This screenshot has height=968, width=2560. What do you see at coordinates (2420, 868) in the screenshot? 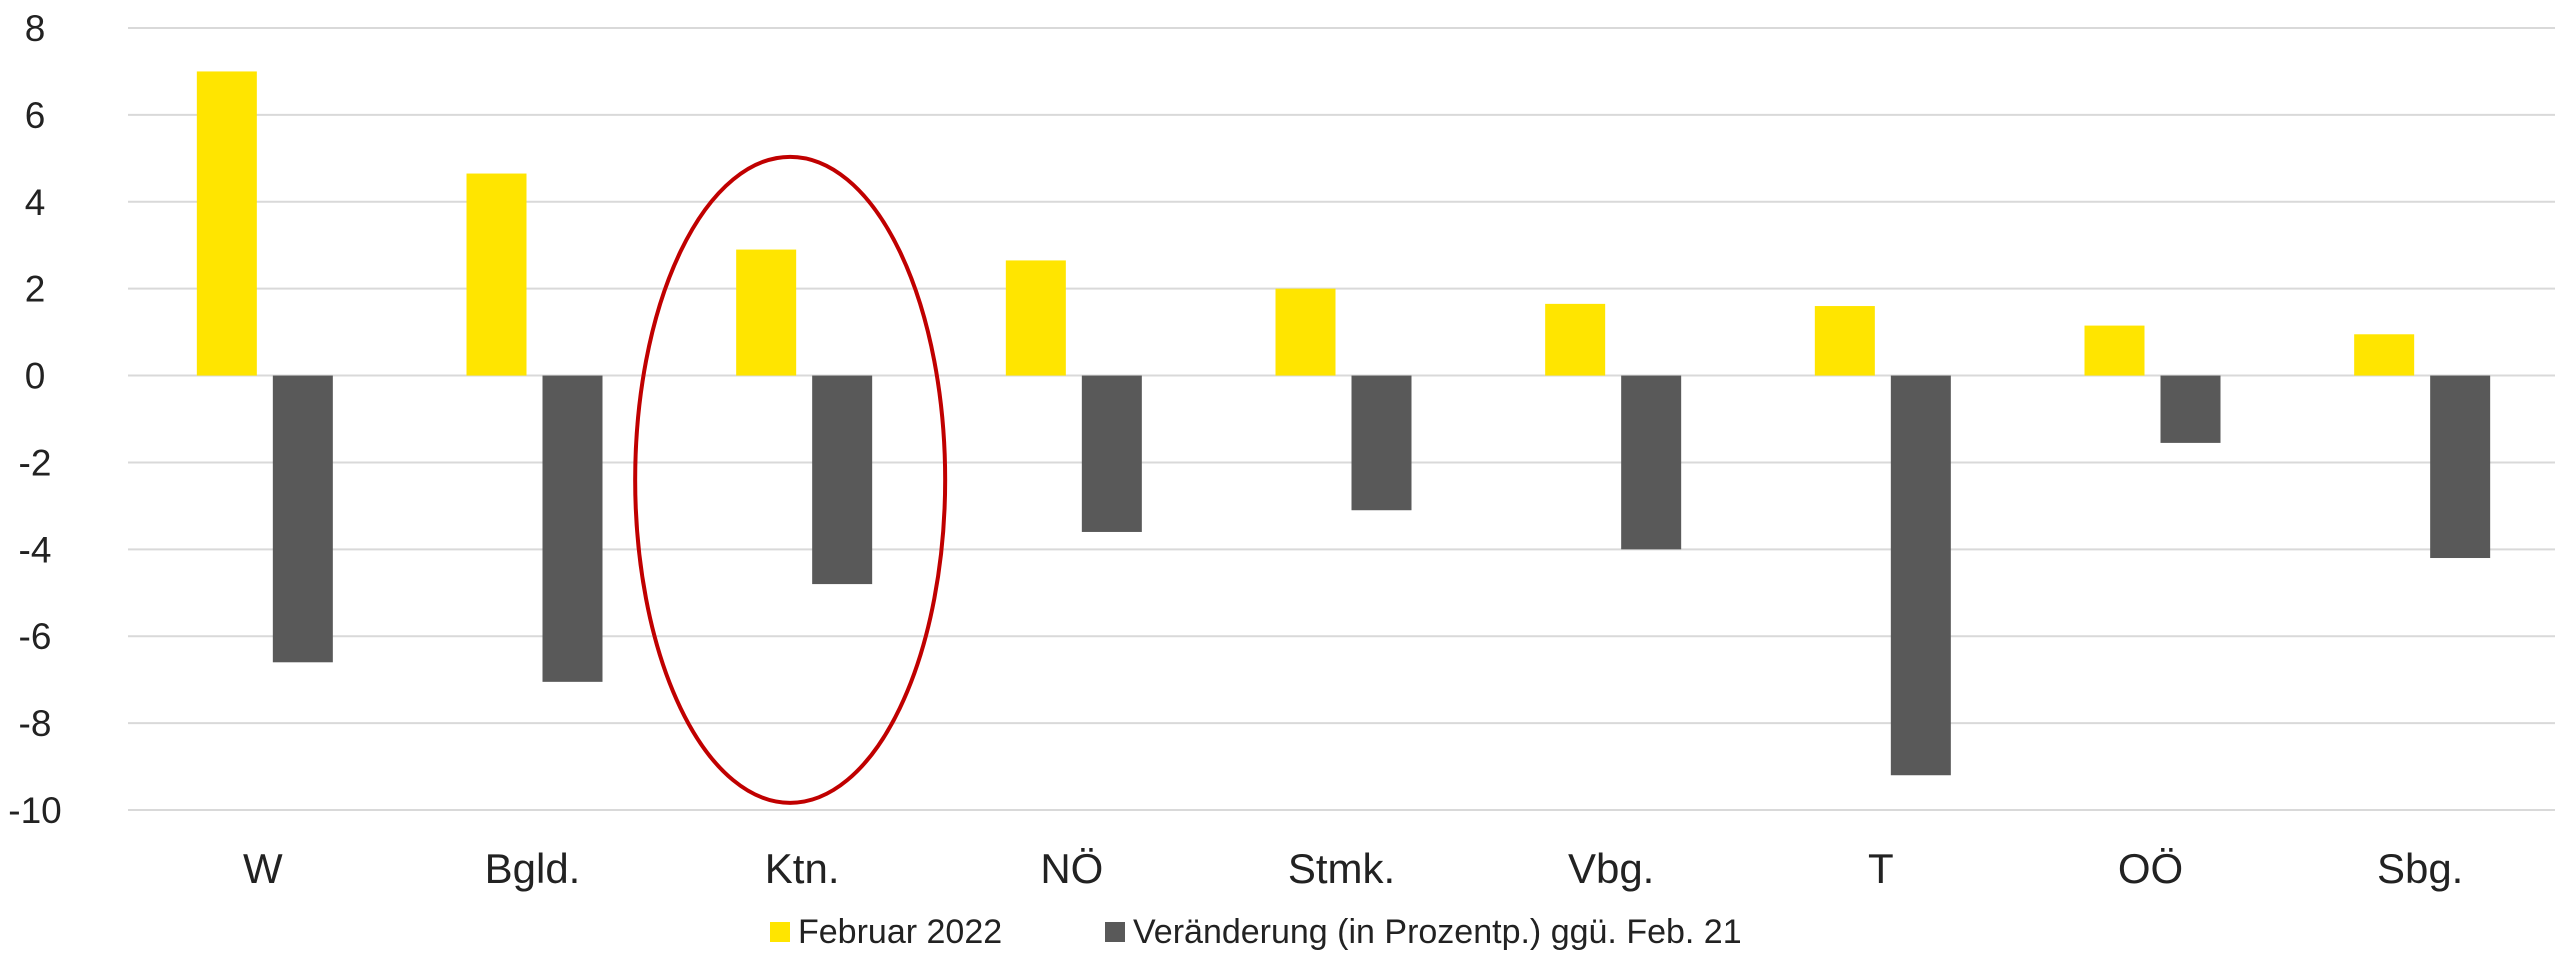
I see `x-tick-label: Sbg.` at bounding box center [2420, 868].